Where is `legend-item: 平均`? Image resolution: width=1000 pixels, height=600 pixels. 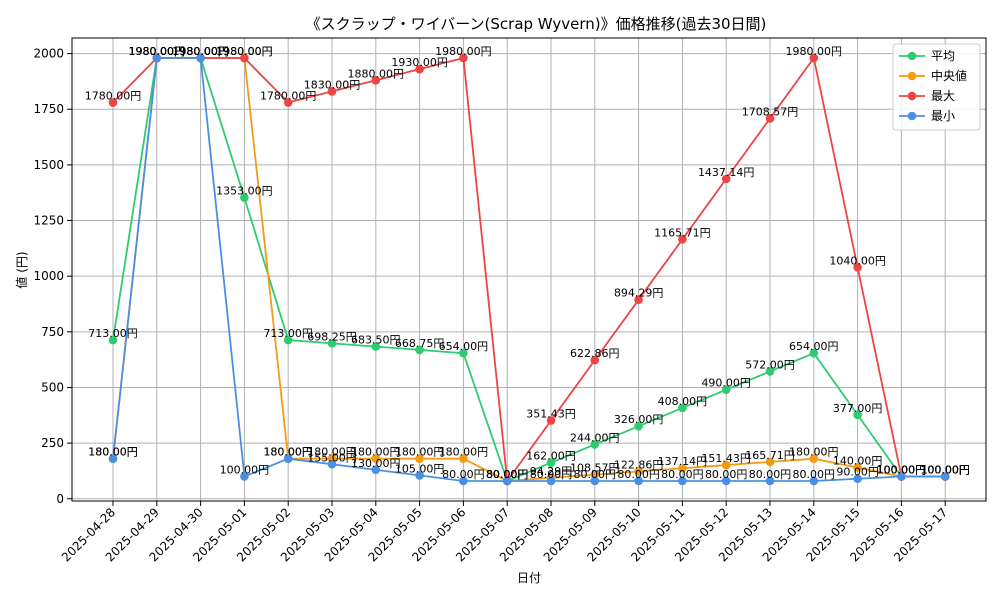 legend-item: 平均 is located at coordinates (927, 56).